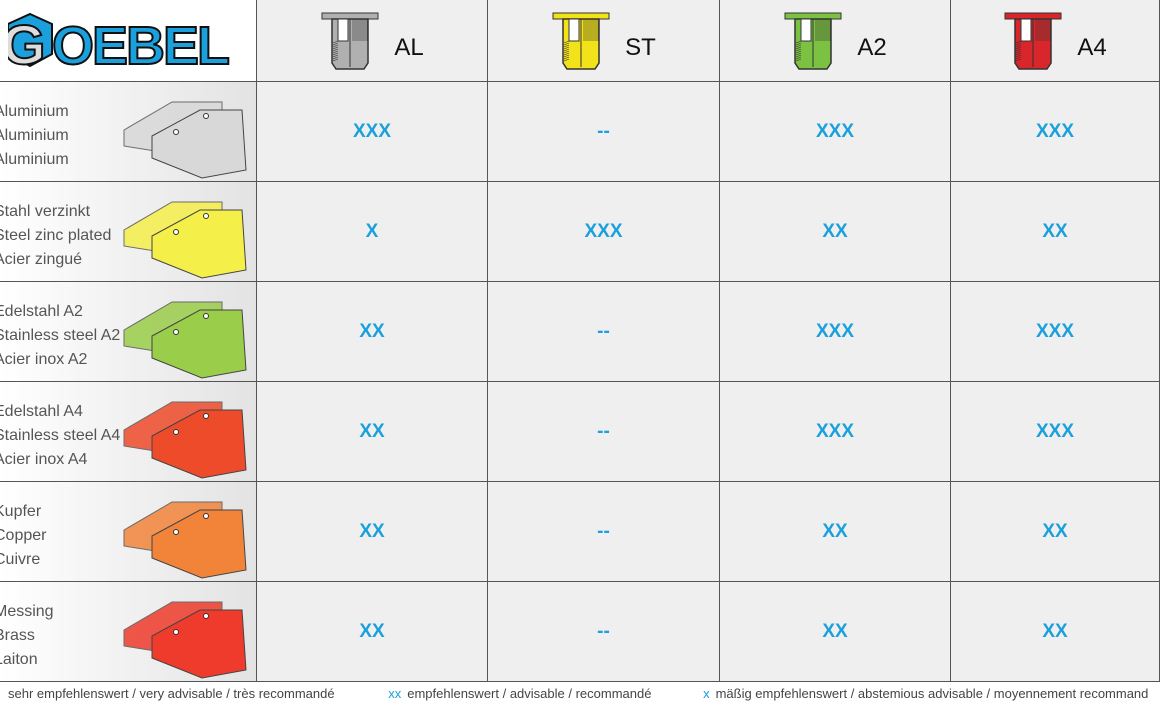 Image resolution: width=1160 pixels, height=708 pixels. I want to click on rating-value: X, so click(372, 231).